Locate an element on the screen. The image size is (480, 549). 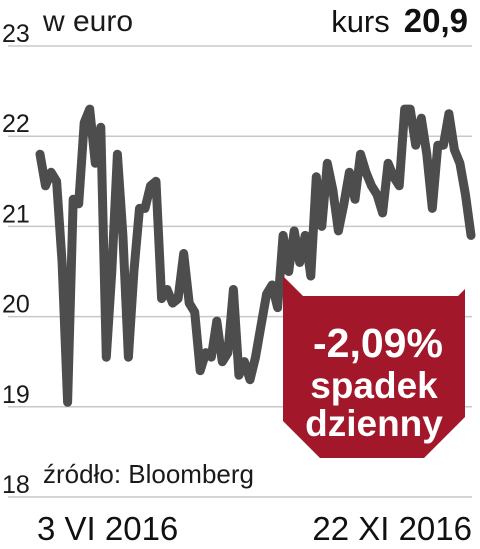
y-axis-tick-labels: 23 22 21 20 19 18 is located at coordinates (16, 259).